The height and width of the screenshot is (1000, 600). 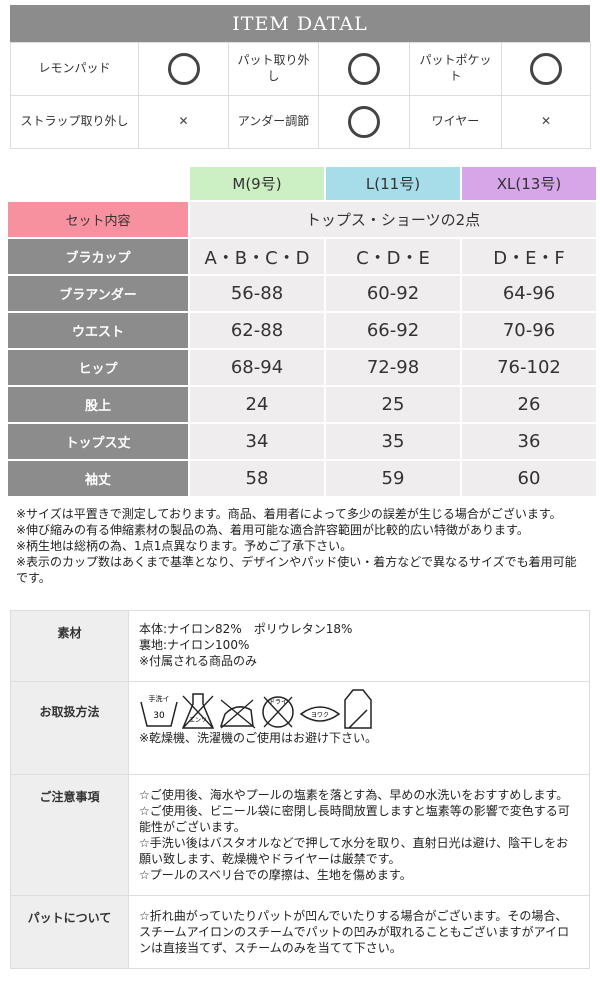 What do you see at coordinates (98, 256) in the screenshot?
I see `size-row-label: ブラカップ` at bounding box center [98, 256].